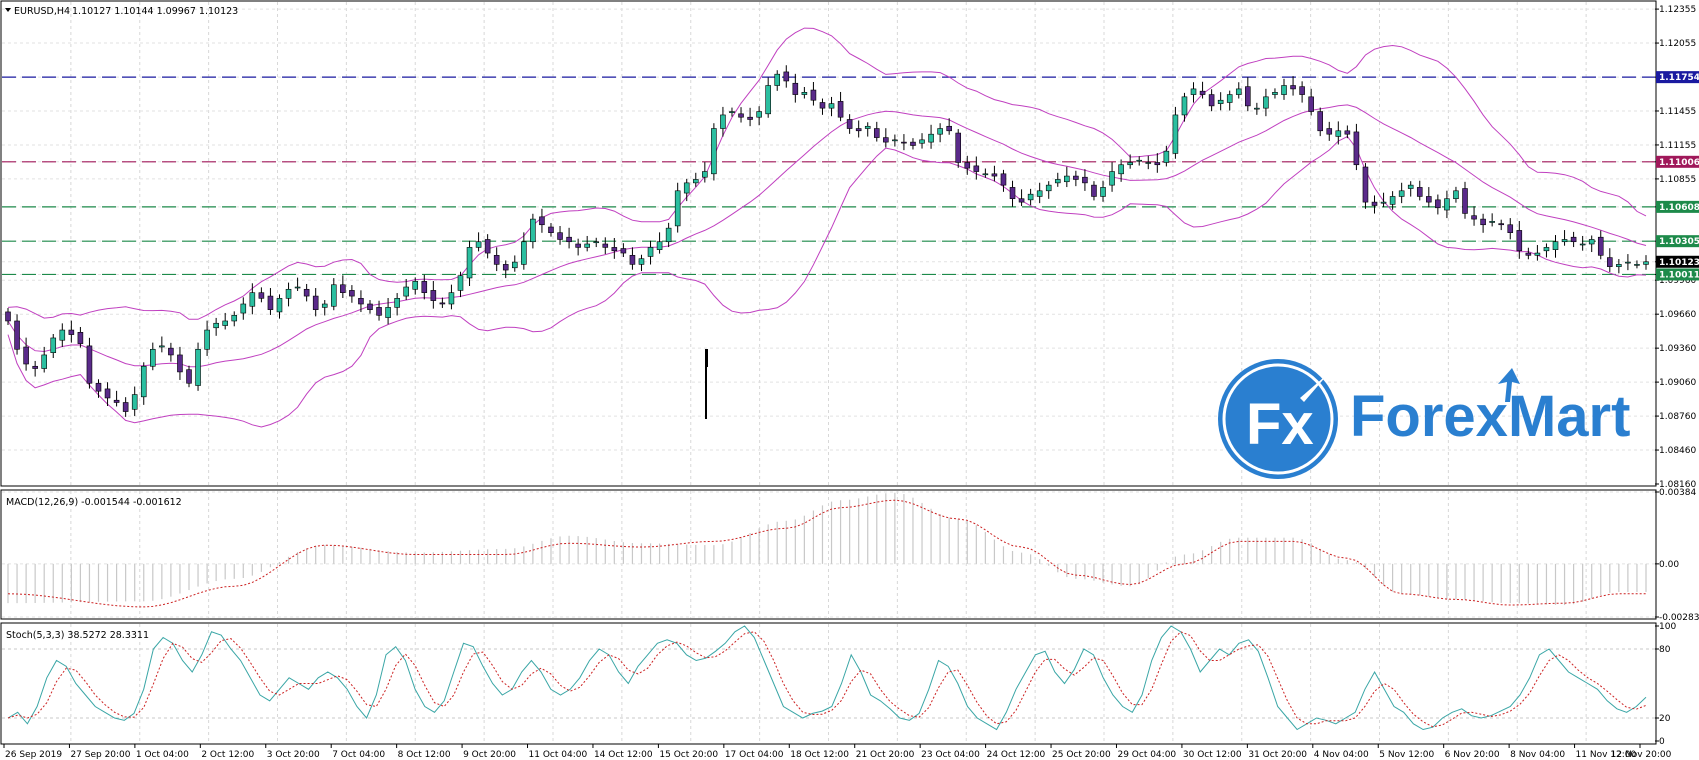 The image size is (1699, 760). Describe the element at coordinates (424, 755) in the screenshot. I see `time-tick-label: 8 Oct 12:00` at that location.